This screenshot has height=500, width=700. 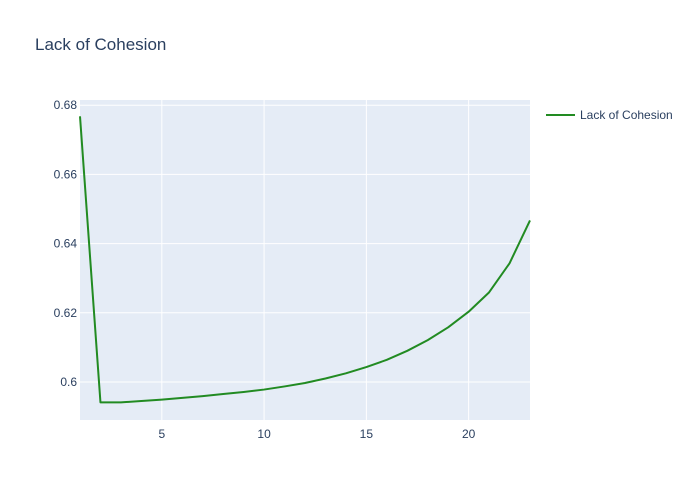 I want to click on x-tick-label: 10, so click(x=264, y=434).